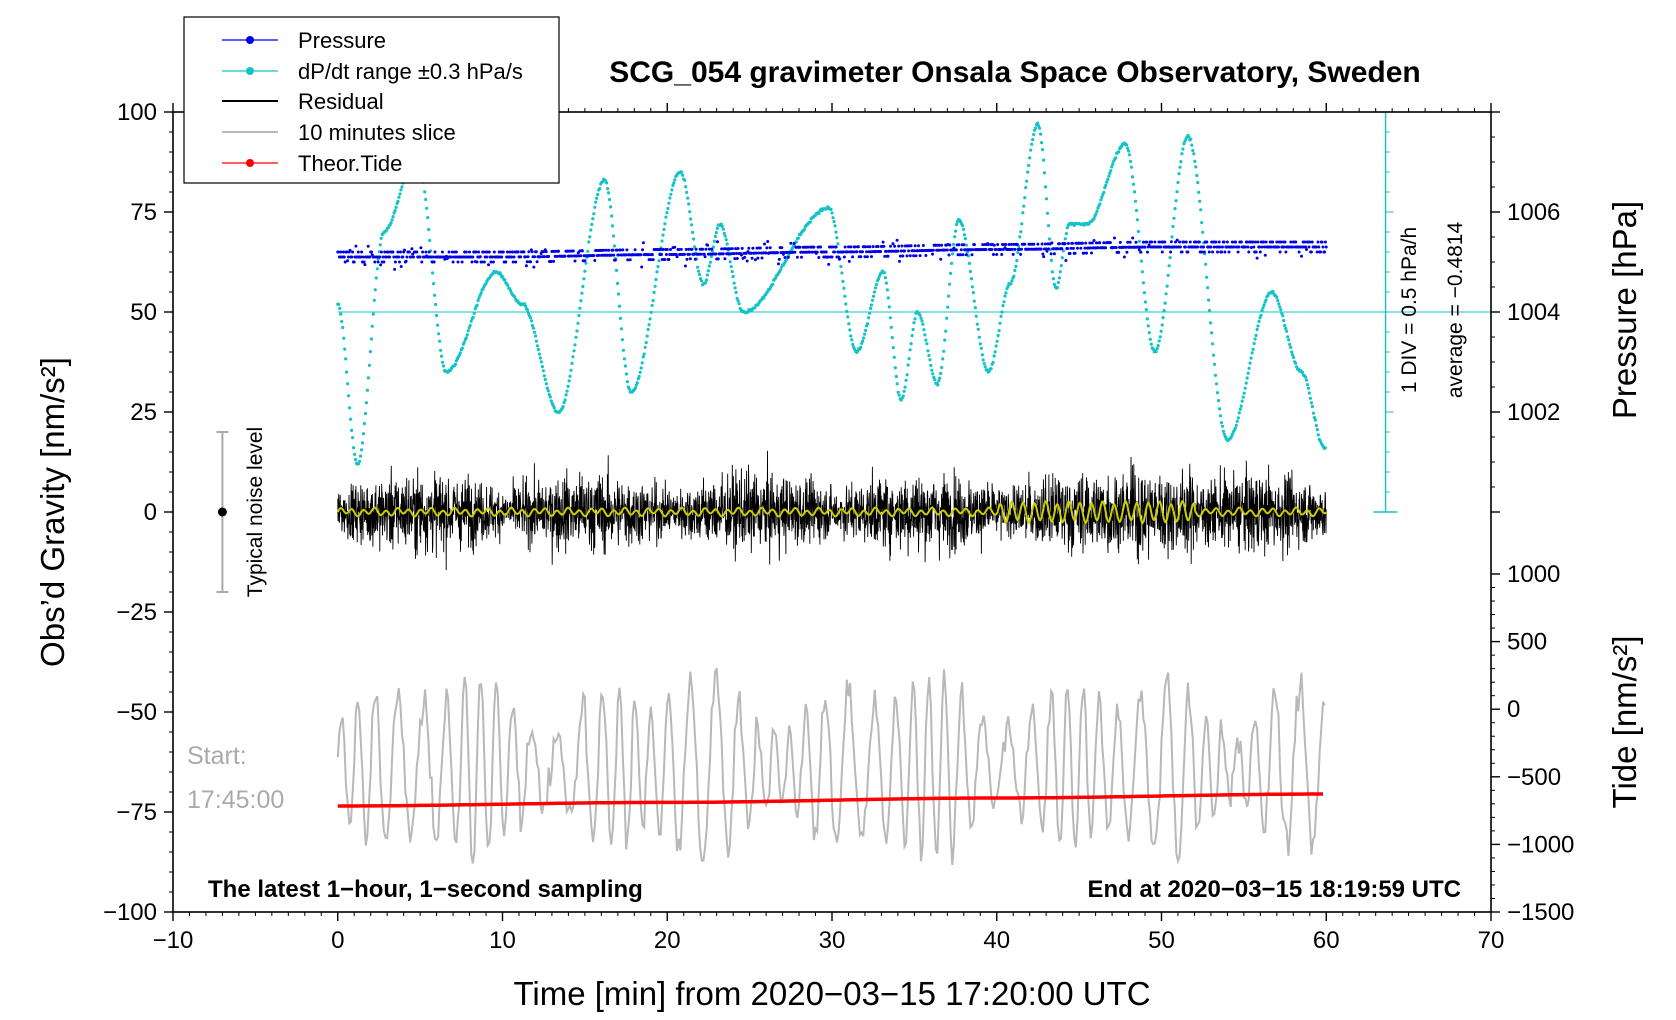  I want to click on legend-label-residual: Residual, so click(341, 101).